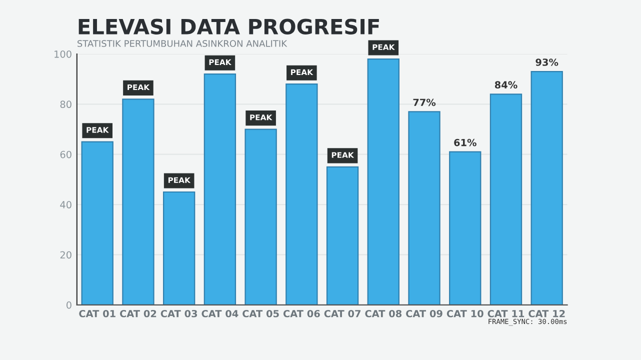  What do you see at coordinates (183, 43) in the screenshot?
I see `chart-subtitle: STATISTIK PERTUMBUHAN ASINKRON ANALITIK` at bounding box center [183, 43].